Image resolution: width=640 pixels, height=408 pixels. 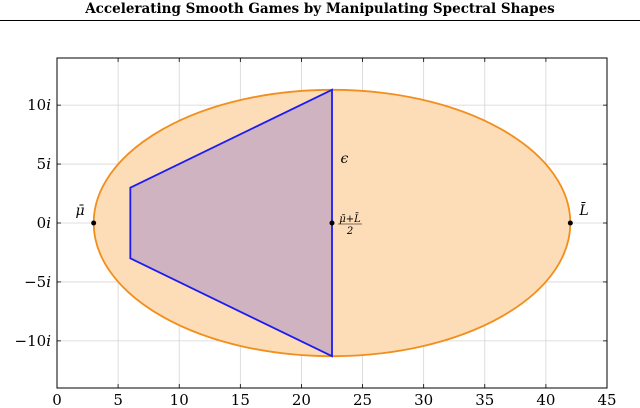 What do you see at coordinates (57, 399) in the screenshot?
I see `x-tick-label: 0` at bounding box center [57, 399].